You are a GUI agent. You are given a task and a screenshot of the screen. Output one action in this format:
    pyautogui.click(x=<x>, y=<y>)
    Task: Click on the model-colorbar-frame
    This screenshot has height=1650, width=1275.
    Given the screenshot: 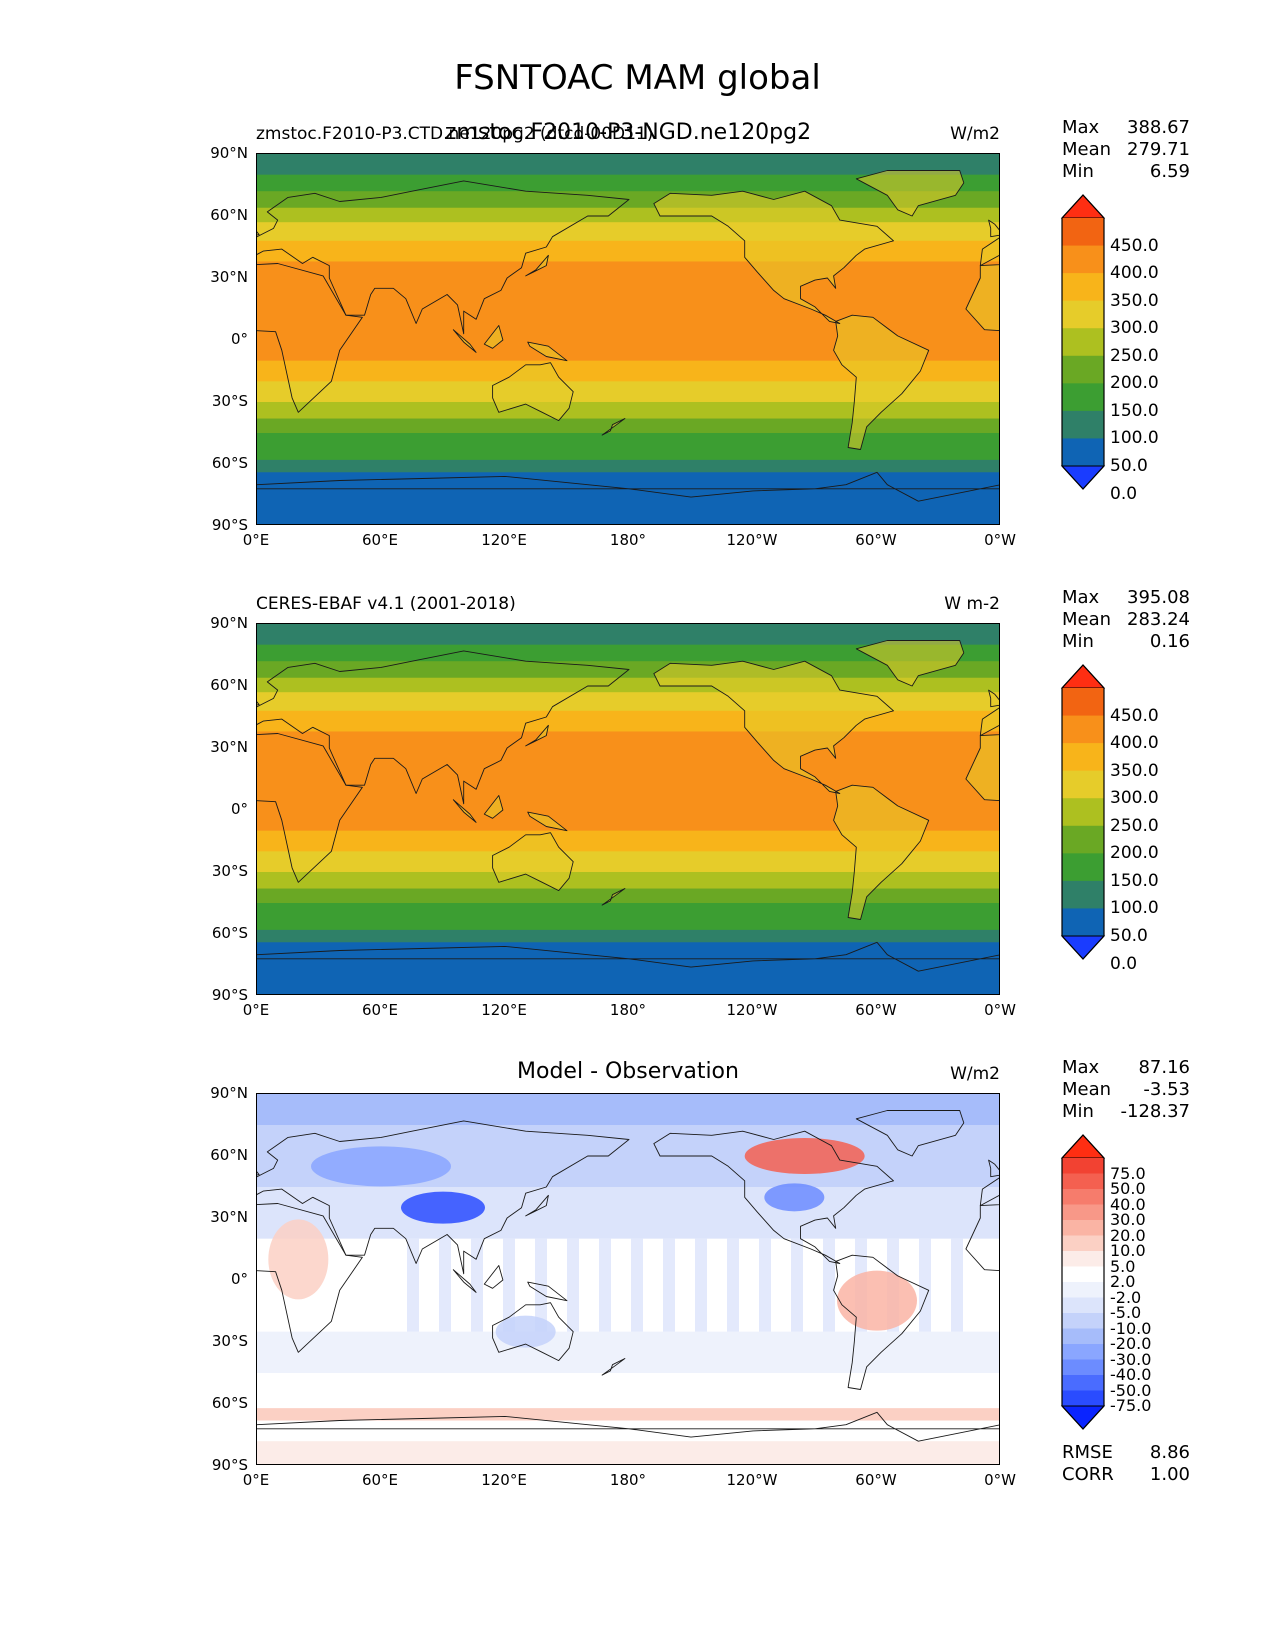 What is the action you would take?
    pyautogui.click(x=1083, y=342)
    